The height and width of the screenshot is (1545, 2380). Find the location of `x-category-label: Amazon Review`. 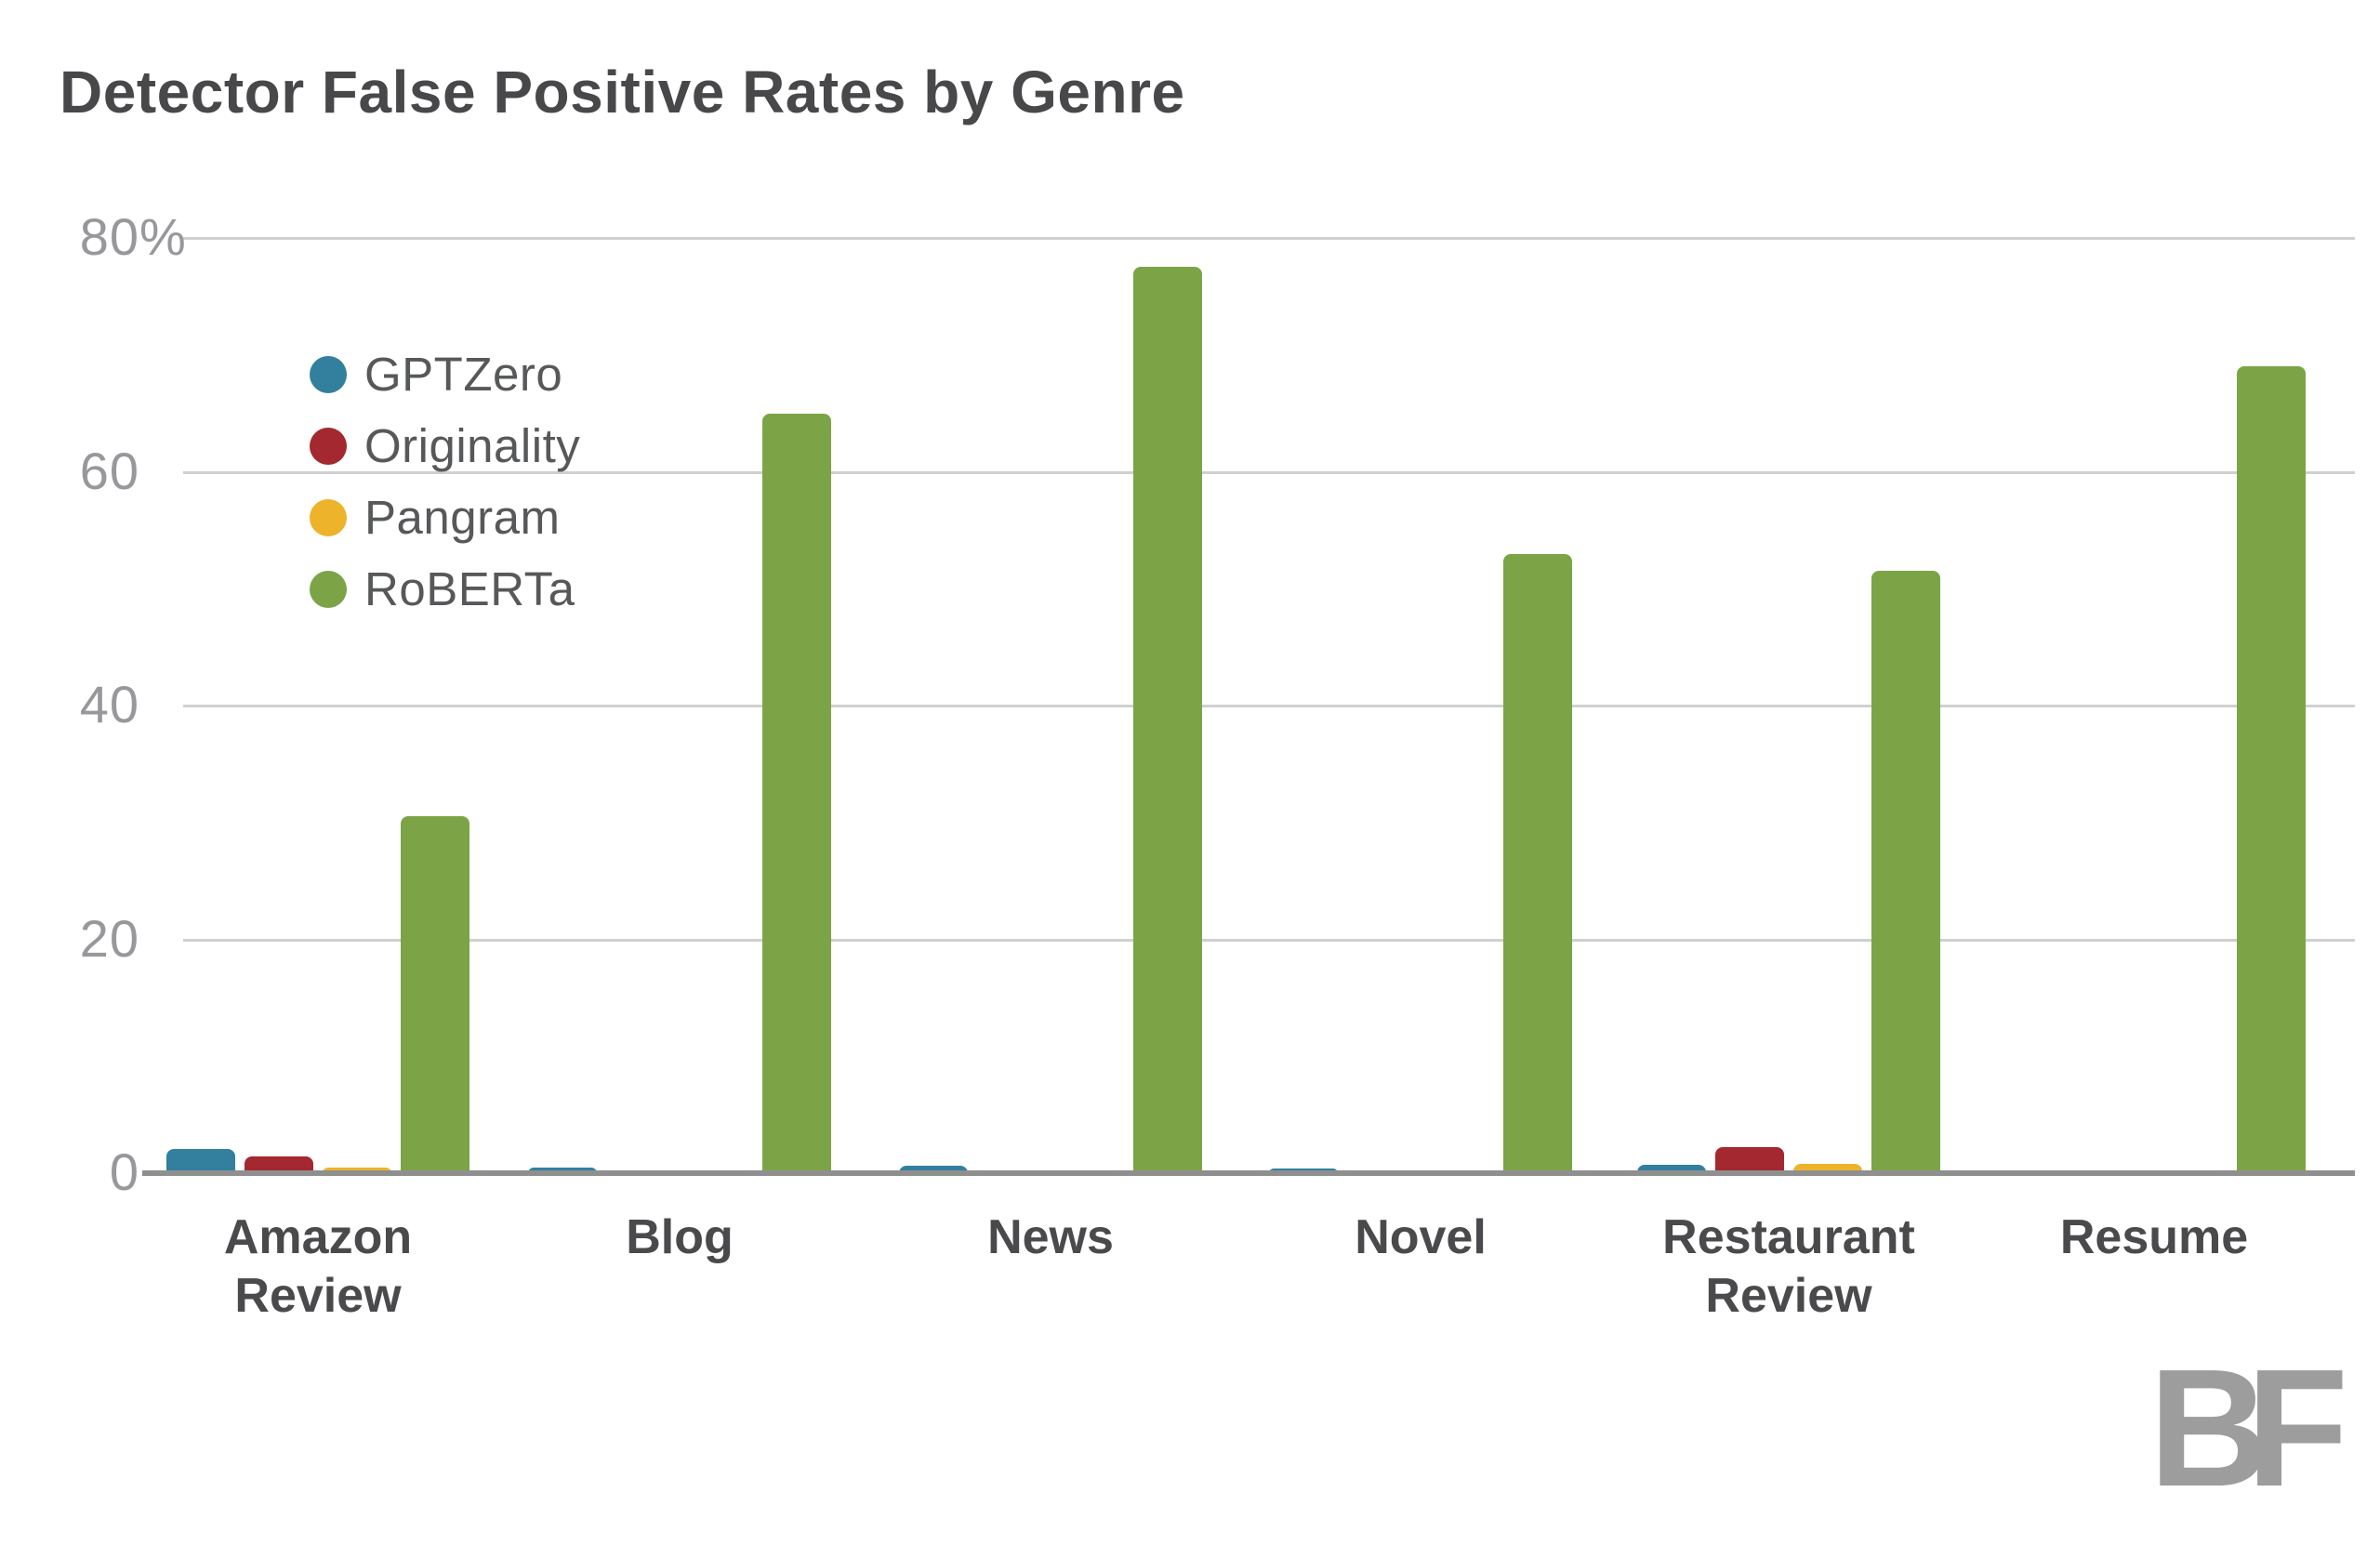

x-category-label: Amazon Review is located at coordinates (318, 1267).